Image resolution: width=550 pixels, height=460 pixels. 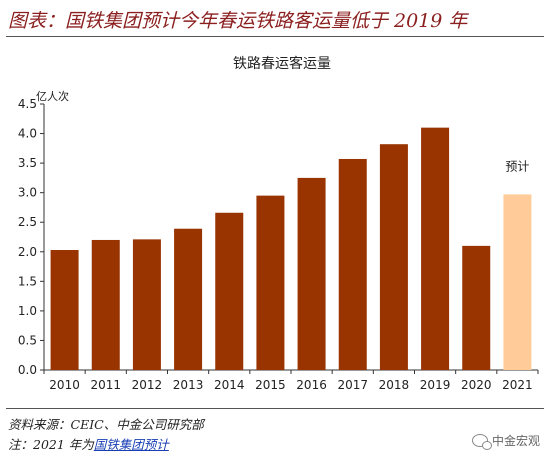 What do you see at coordinates (188, 299) in the screenshot?
I see `bar-2013` at bounding box center [188, 299].